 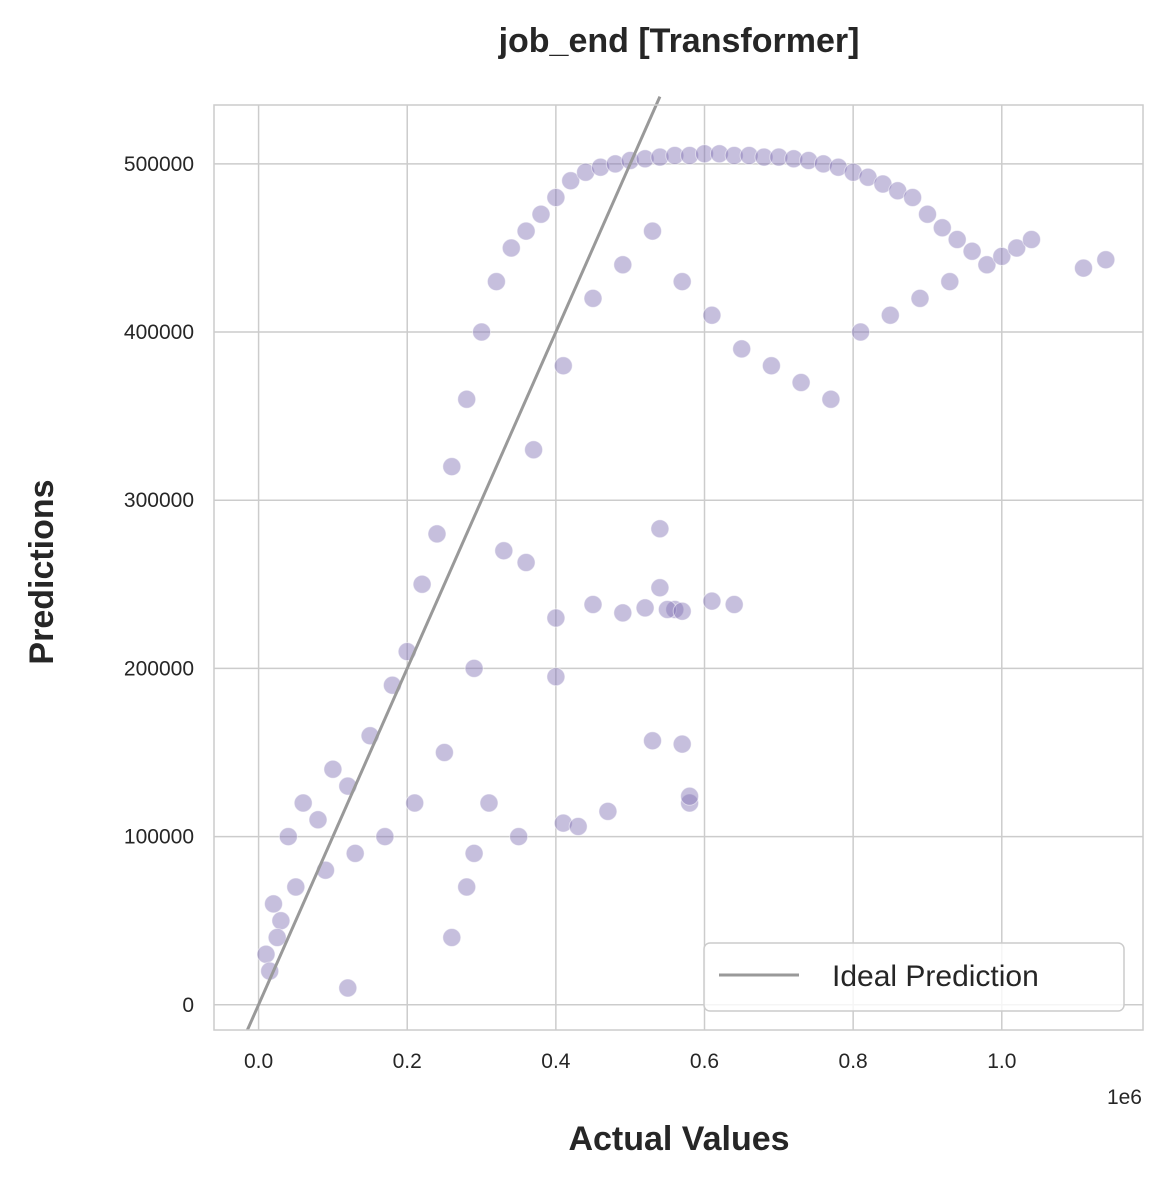 I want to click on x-axis-offset-label: 1e6, so click(x=1124, y=1097).